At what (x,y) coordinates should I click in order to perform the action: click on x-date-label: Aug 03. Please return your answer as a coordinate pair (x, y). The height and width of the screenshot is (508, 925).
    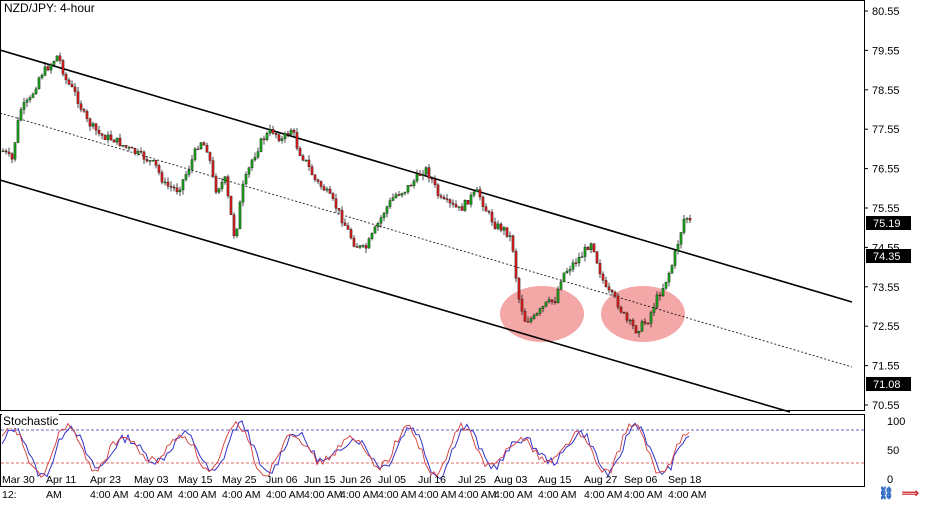
    Looking at the image, I should click on (510, 480).